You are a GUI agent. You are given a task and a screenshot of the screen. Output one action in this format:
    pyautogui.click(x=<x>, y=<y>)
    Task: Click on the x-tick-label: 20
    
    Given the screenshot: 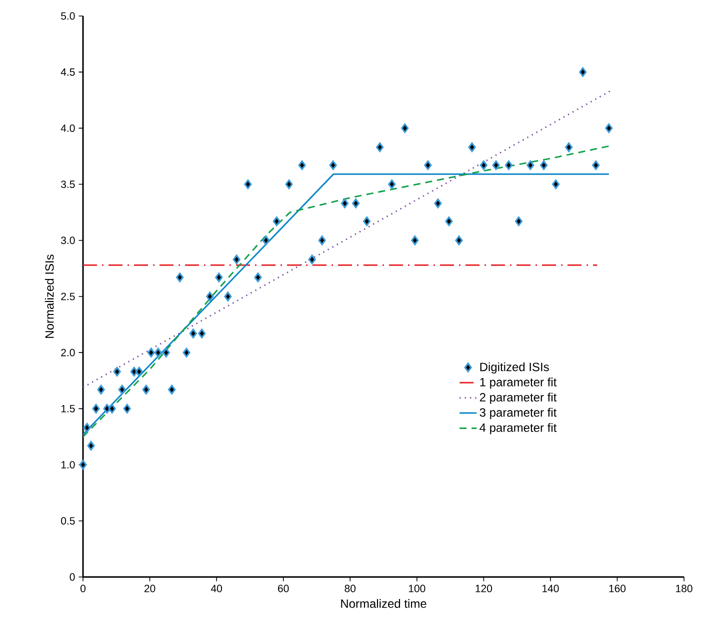 What is the action you would take?
    pyautogui.click(x=150, y=588)
    